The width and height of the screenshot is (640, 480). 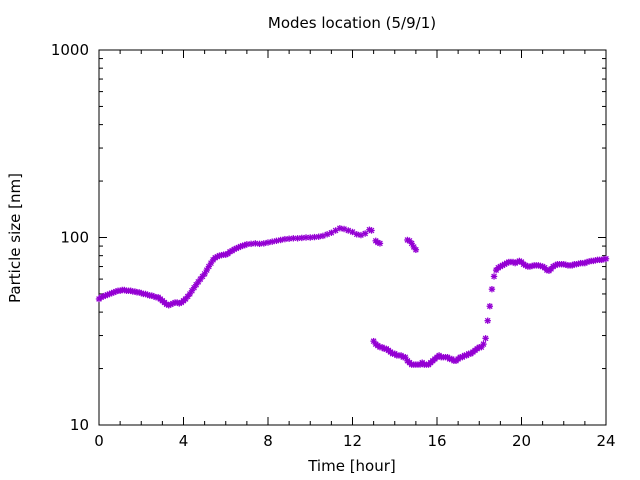 What do you see at coordinates (15, 238) in the screenshot?
I see `y-axis-label: Particle size [nm]` at bounding box center [15, 238].